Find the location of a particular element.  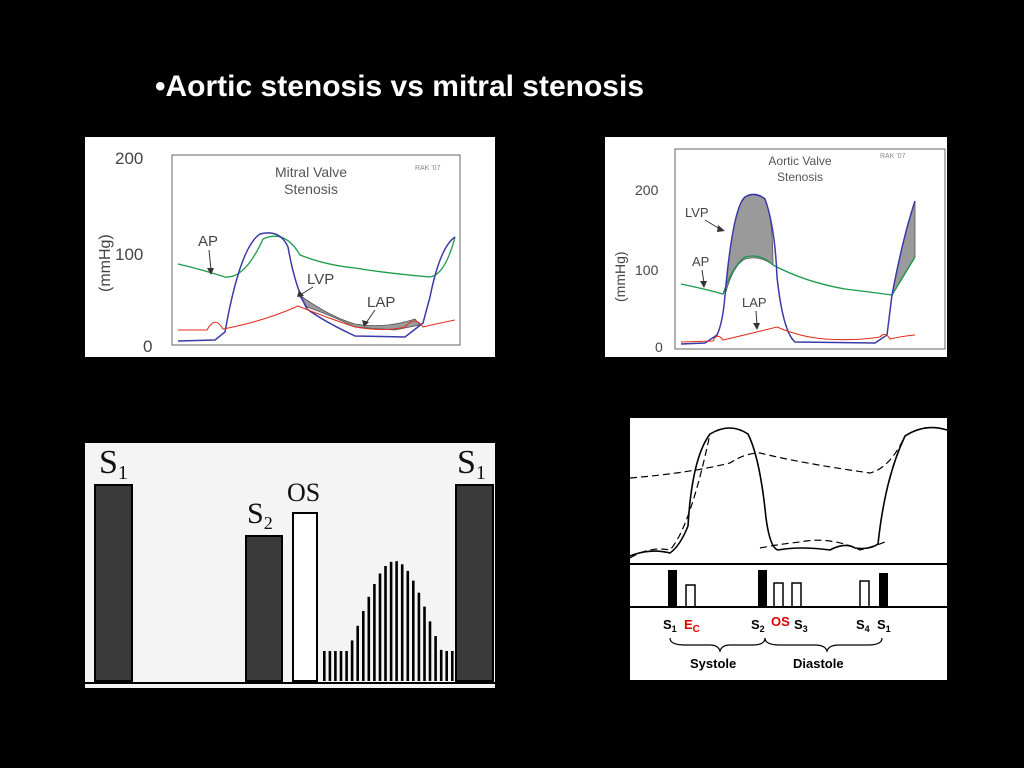

mitral-plot-frame is located at coordinates (316, 250).